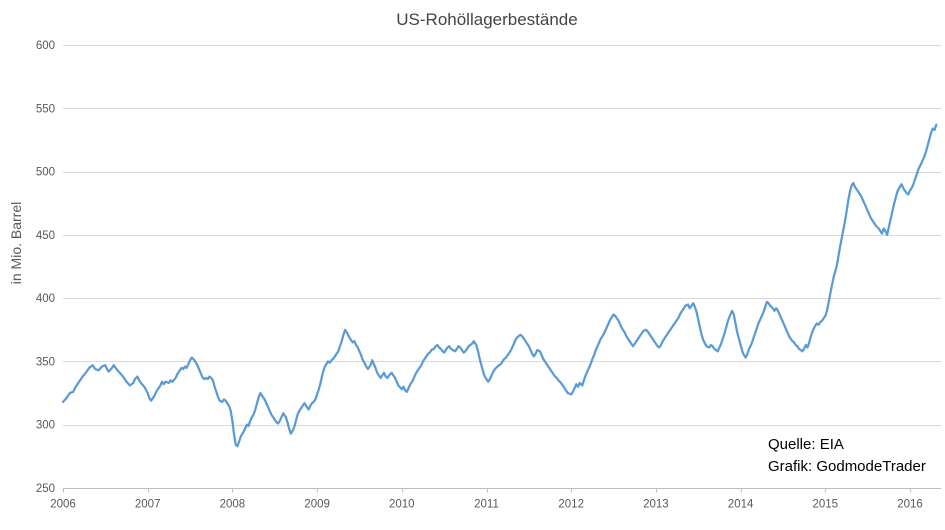  What do you see at coordinates (45, 173) in the screenshot?
I see `y-tick-label: 500` at bounding box center [45, 173].